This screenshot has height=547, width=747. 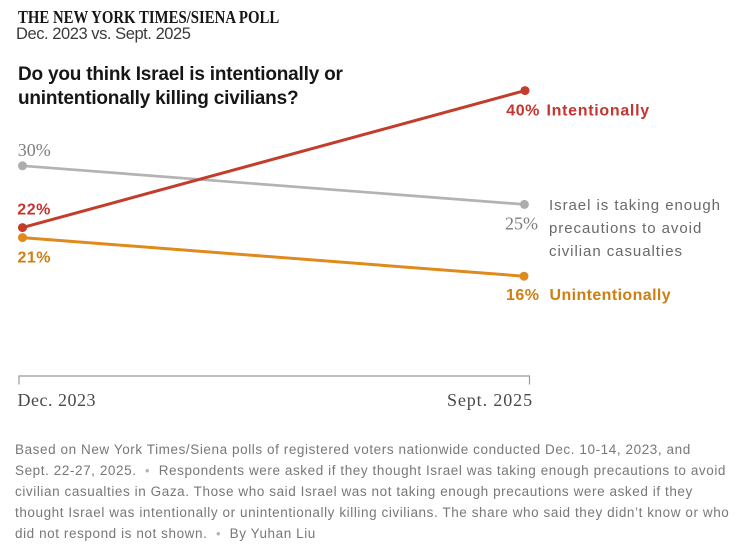 What do you see at coordinates (616, 251) in the screenshot?
I see `svg-text: civilian casualties` at bounding box center [616, 251].